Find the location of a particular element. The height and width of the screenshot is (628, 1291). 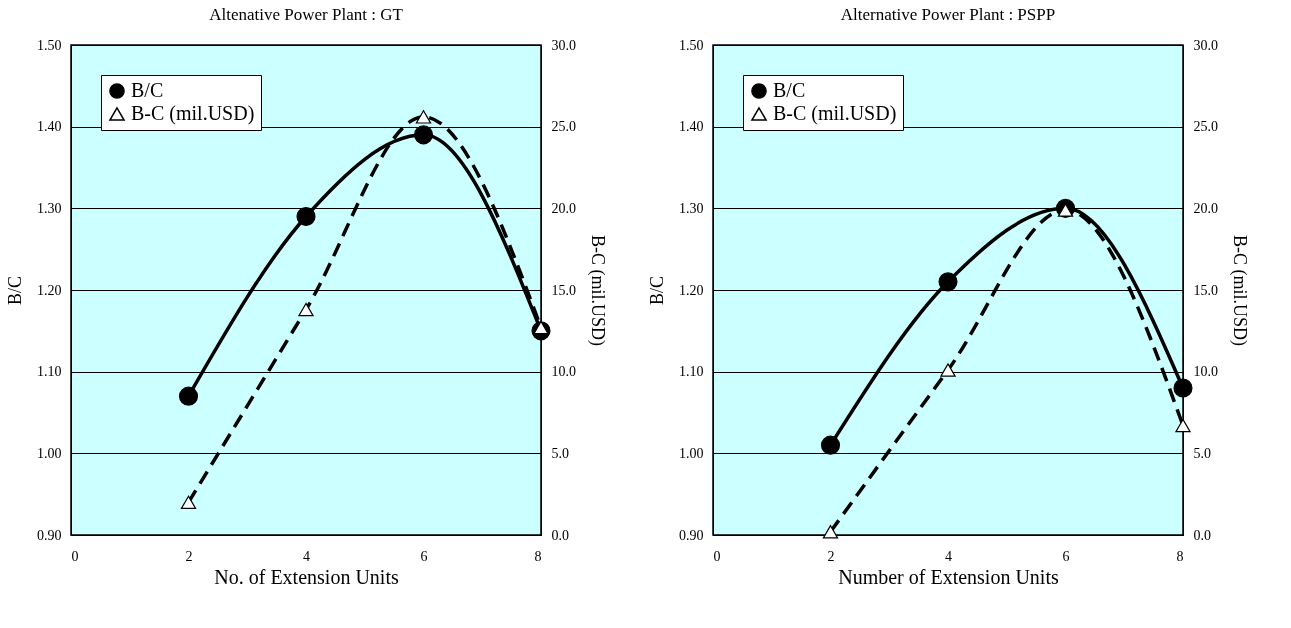

x-axis-title: Number of Extension Units is located at coordinates (948, 576).